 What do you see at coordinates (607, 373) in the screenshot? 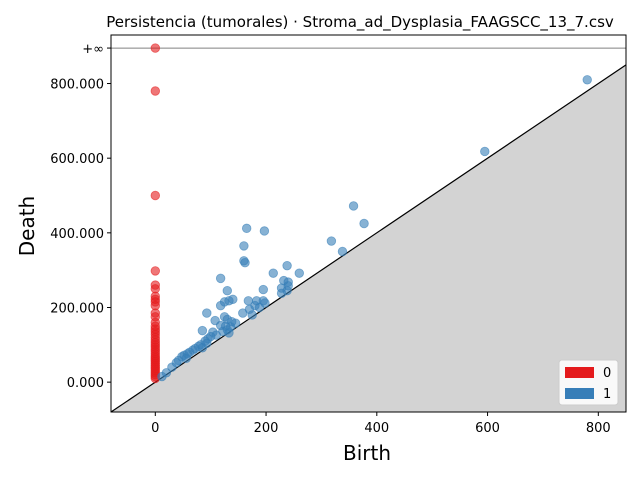
I see `legend-label: 0` at bounding box center [607, 373].